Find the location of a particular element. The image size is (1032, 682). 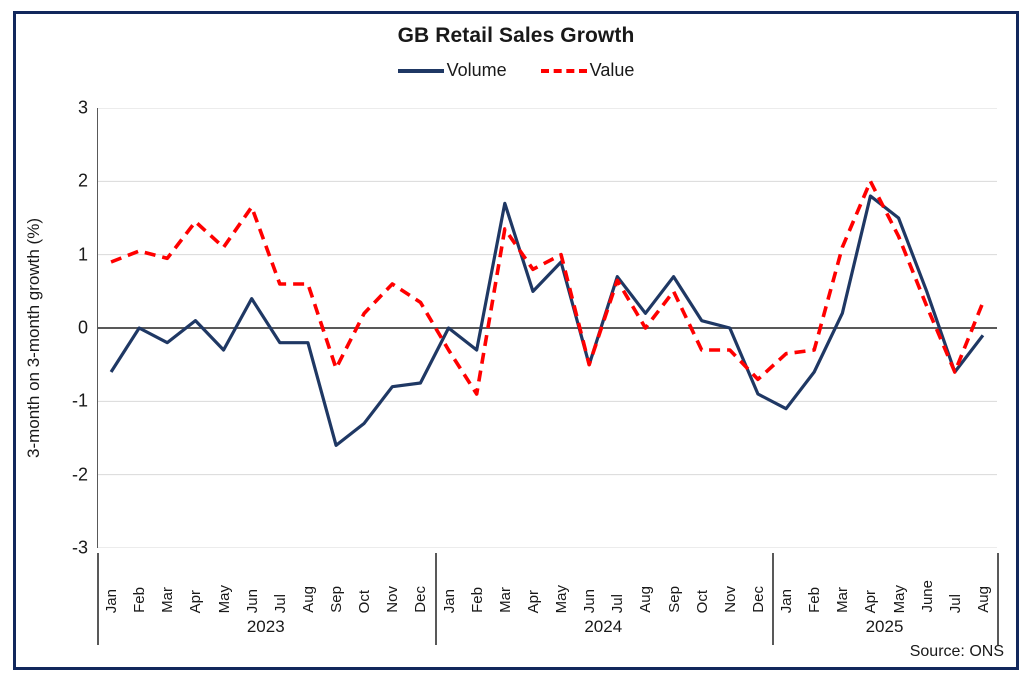

x-axis-year-groups: 2023 2024 2025 is located at coordinates (548, 599).